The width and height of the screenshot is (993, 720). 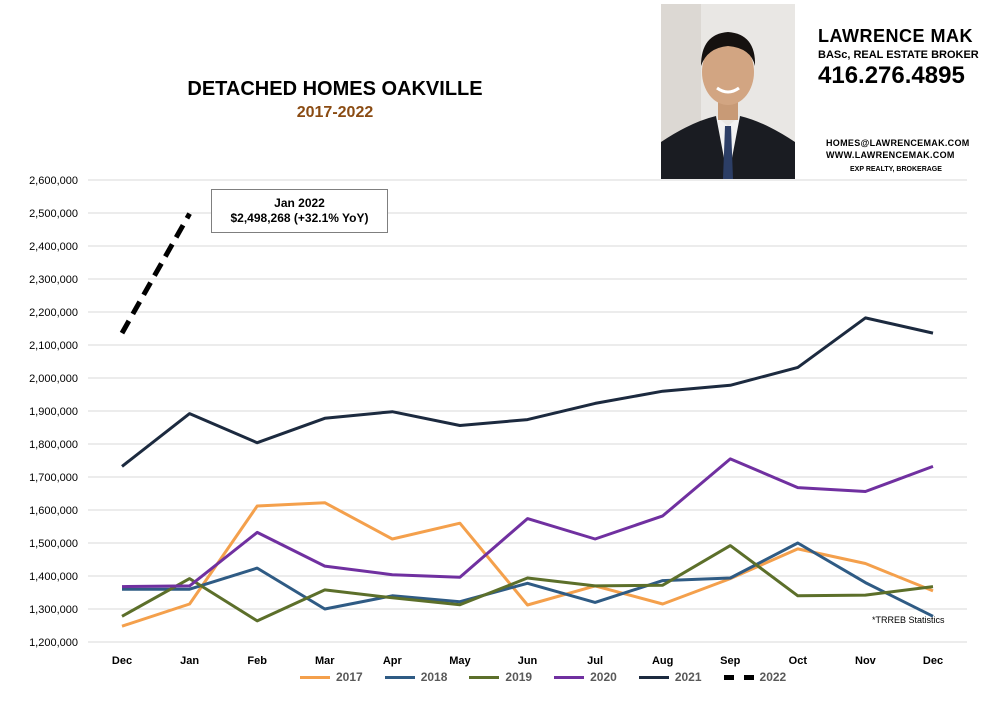 I want to click on series-line-2017, so click(x=527, y=564).